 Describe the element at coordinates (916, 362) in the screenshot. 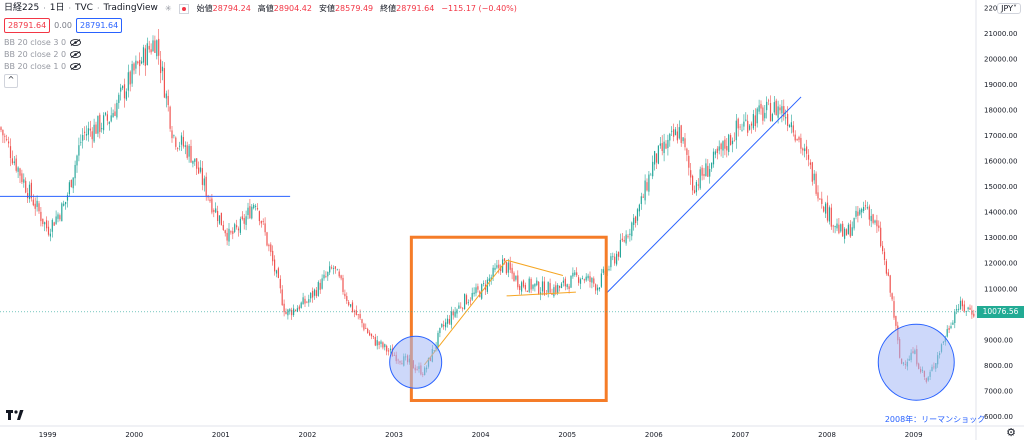

I see `bottom-circle-2009` at that location.